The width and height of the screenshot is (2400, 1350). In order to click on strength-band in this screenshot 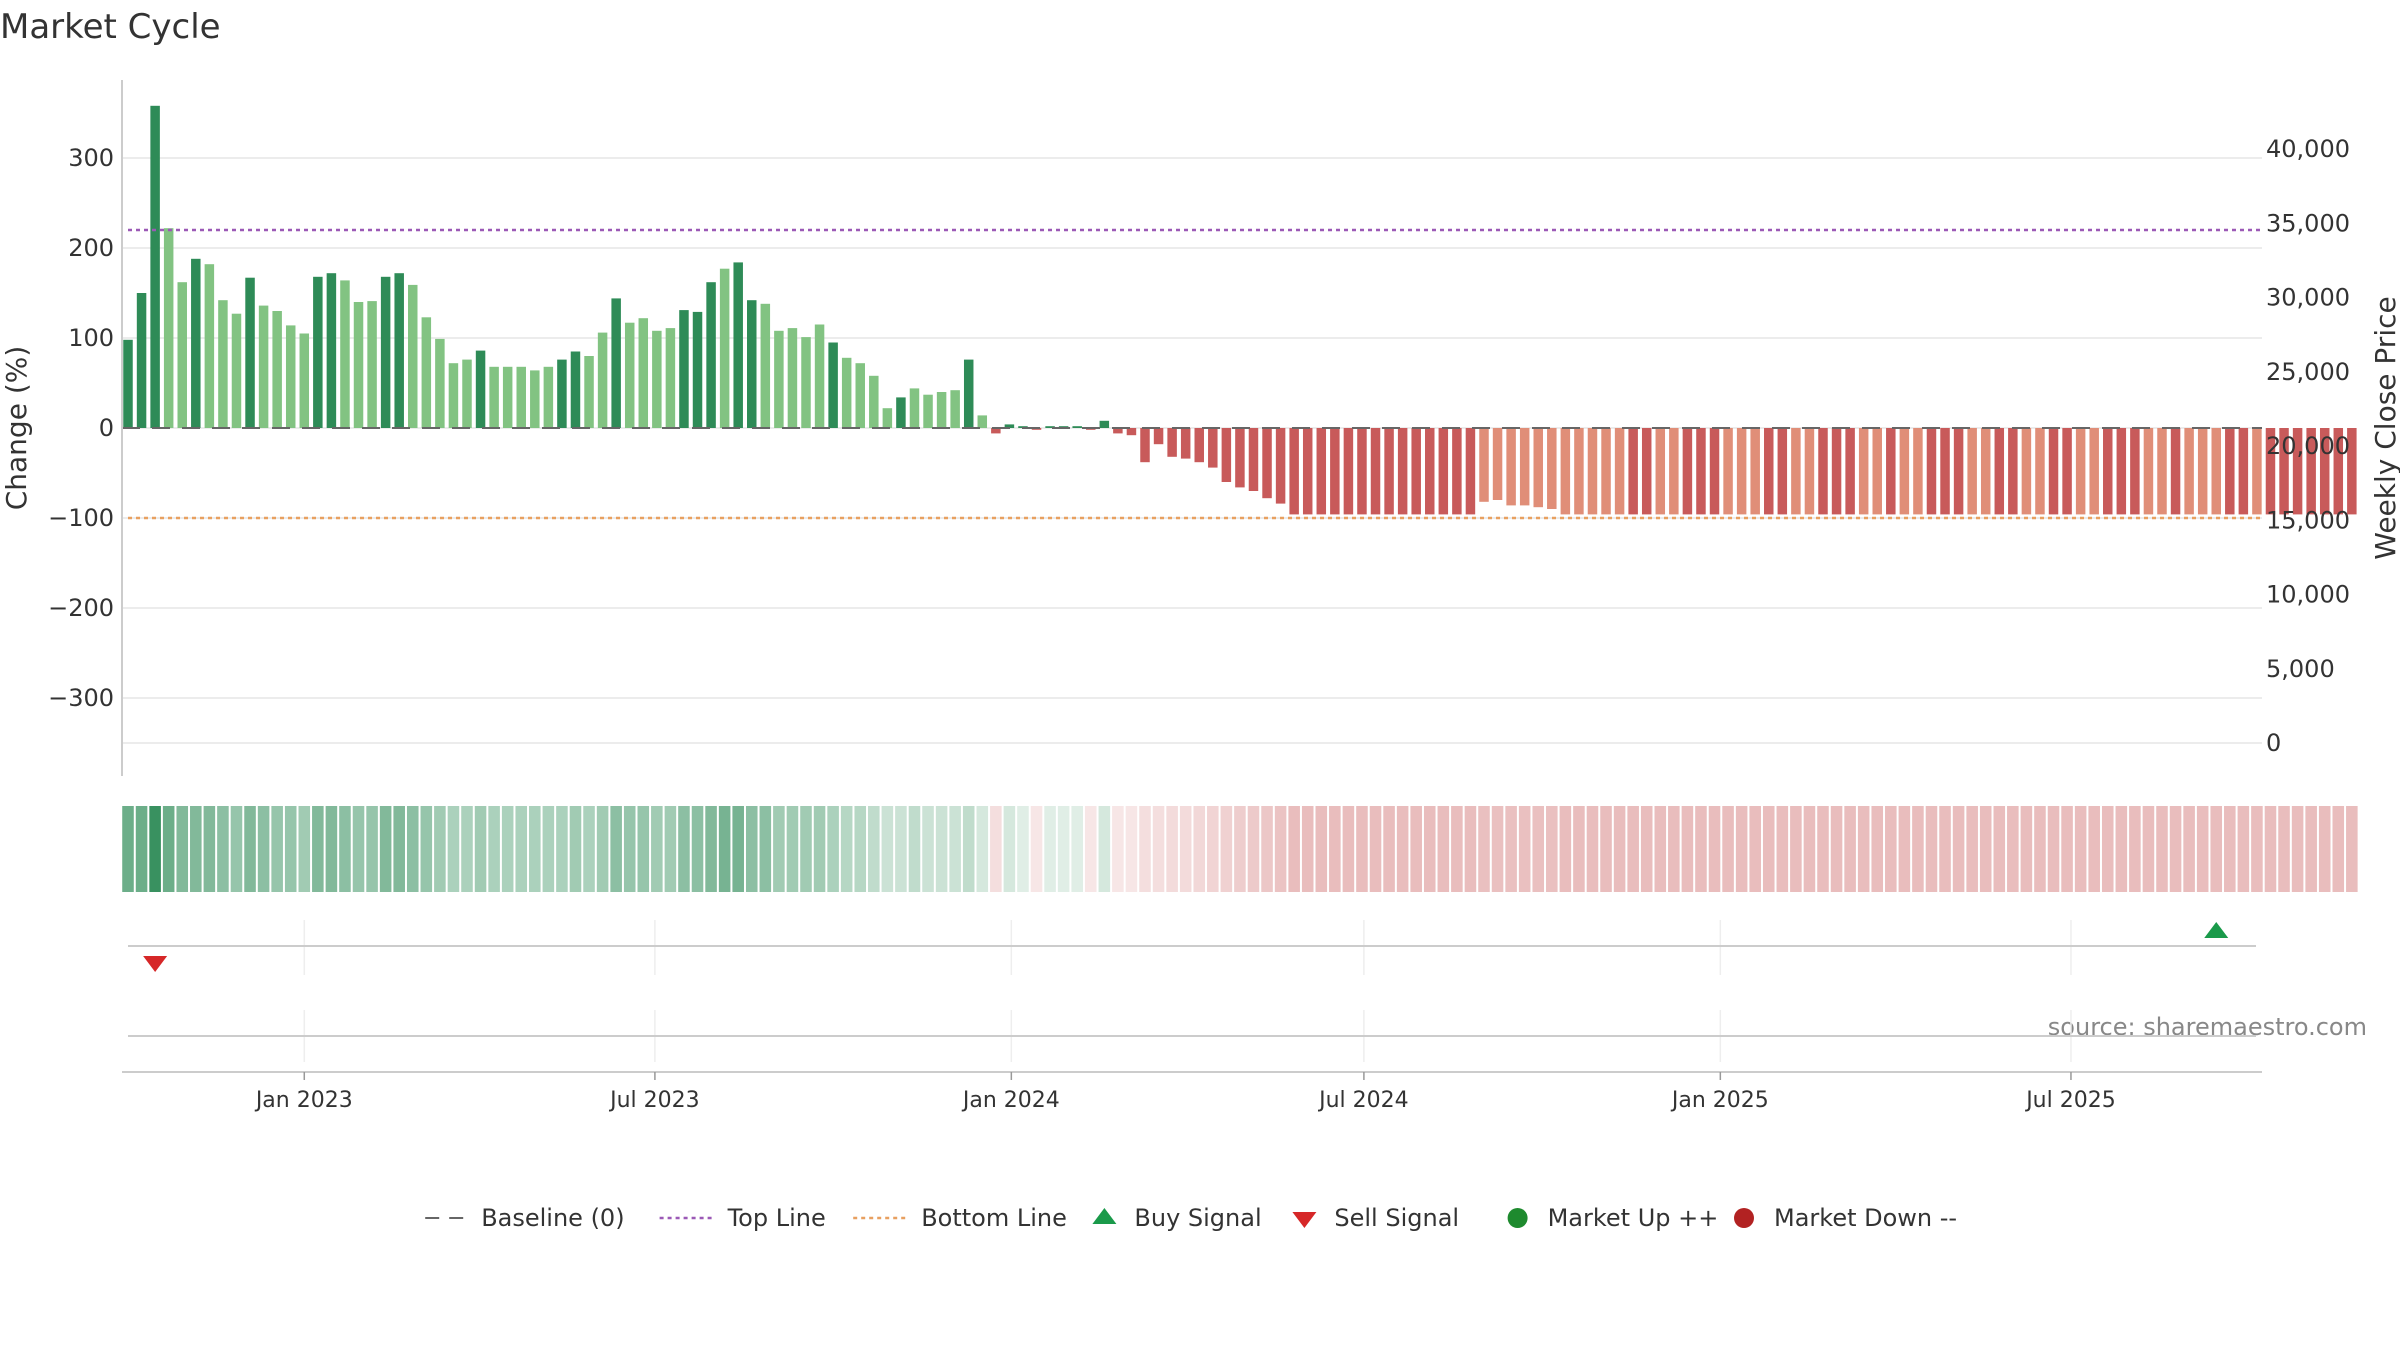, I will do `click(1240, 849)`.